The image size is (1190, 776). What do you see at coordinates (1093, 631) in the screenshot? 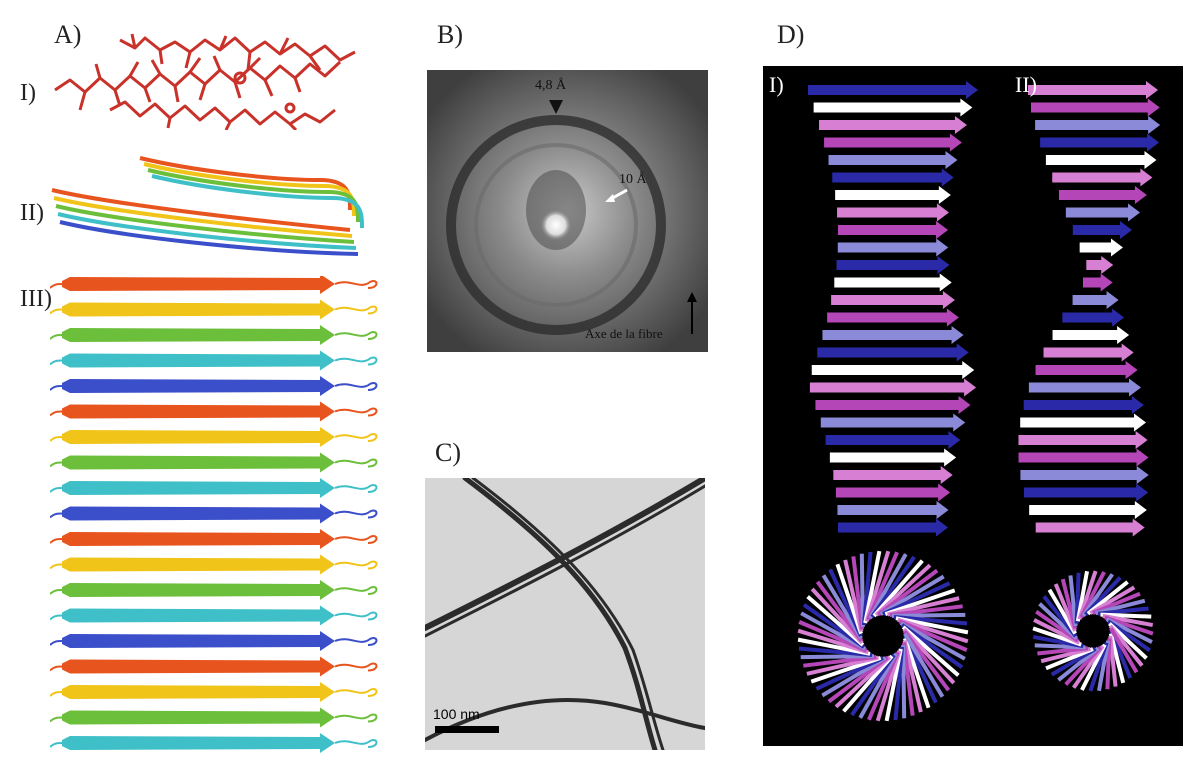
I see `helix-ii-end-view` at bounding box center [1093, 631].